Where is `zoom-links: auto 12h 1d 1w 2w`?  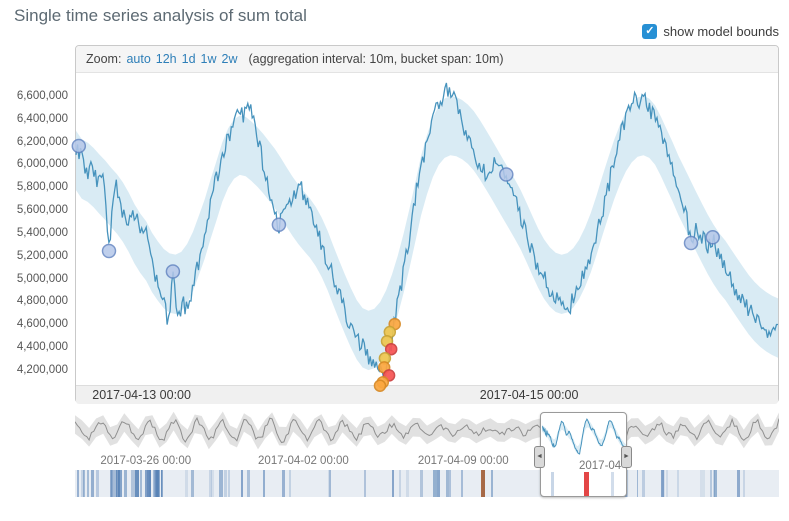 zoom-links: auto 12h 1d 1w 2w is located at coordinates (181, 59).